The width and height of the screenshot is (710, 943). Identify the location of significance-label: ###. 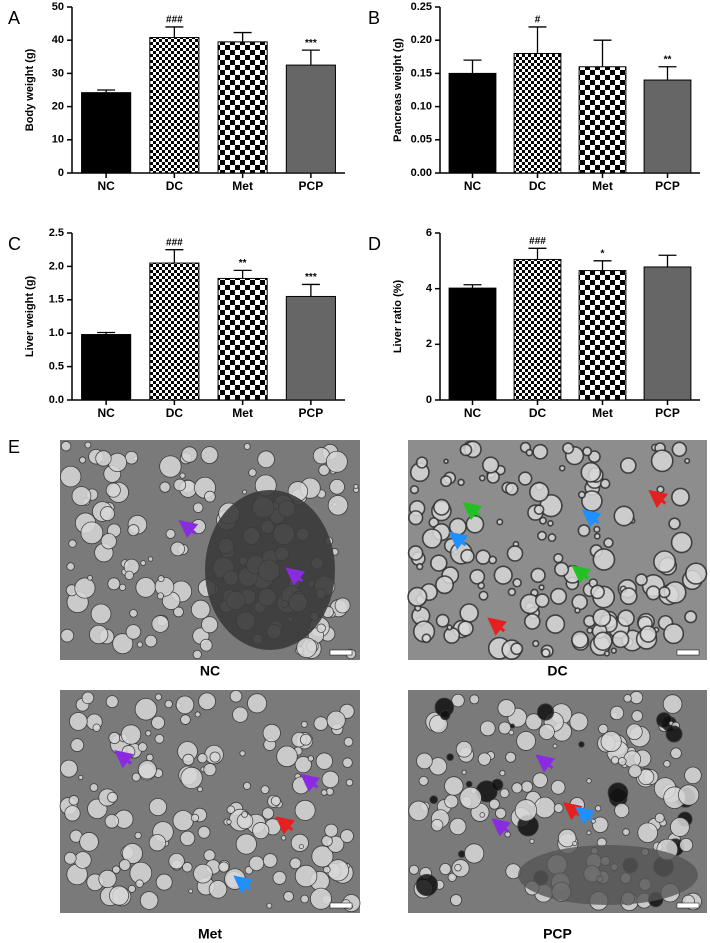
(537, 241).